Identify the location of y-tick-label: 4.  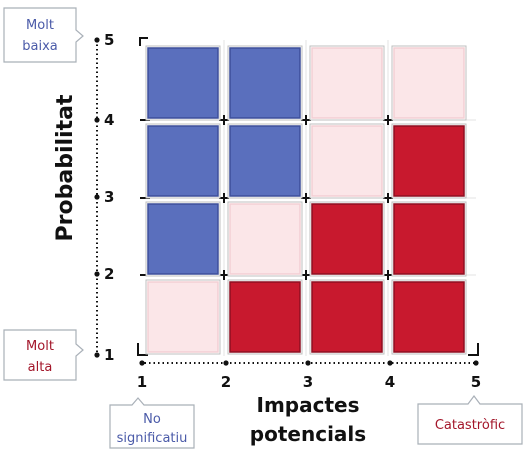
(109, 120).